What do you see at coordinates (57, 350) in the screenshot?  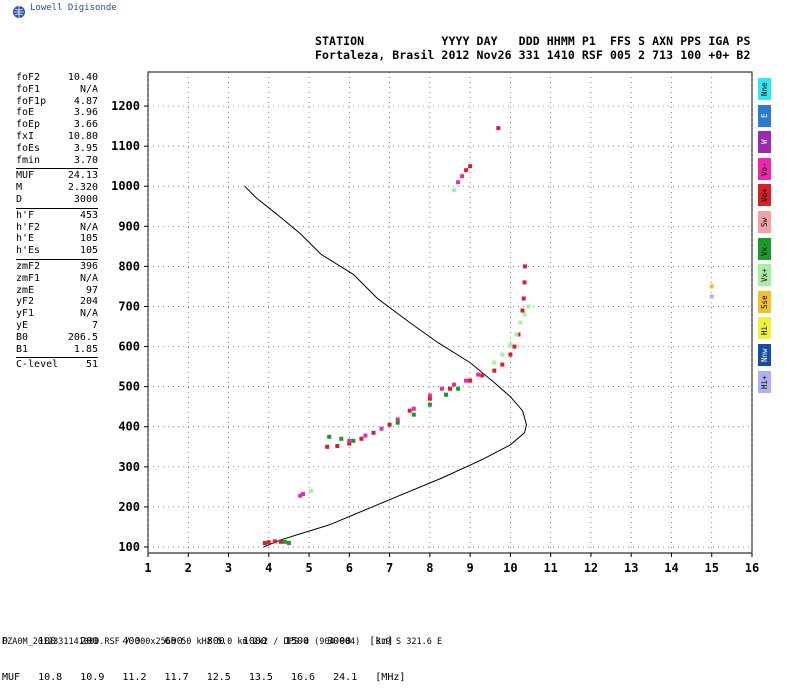 I see `param-row: B1 1.85` at bounding box center [57, 350].